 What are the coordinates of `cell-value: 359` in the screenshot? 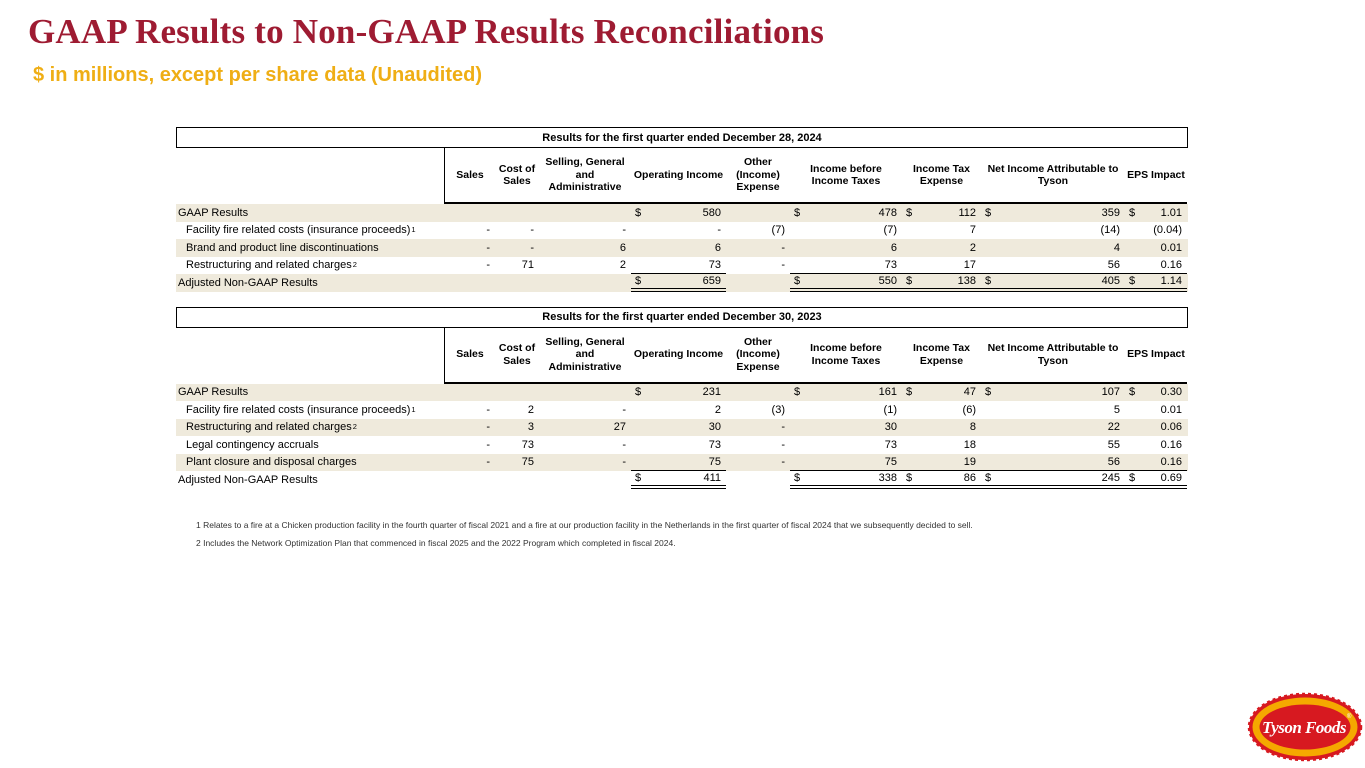 It's located at (1110, 212).